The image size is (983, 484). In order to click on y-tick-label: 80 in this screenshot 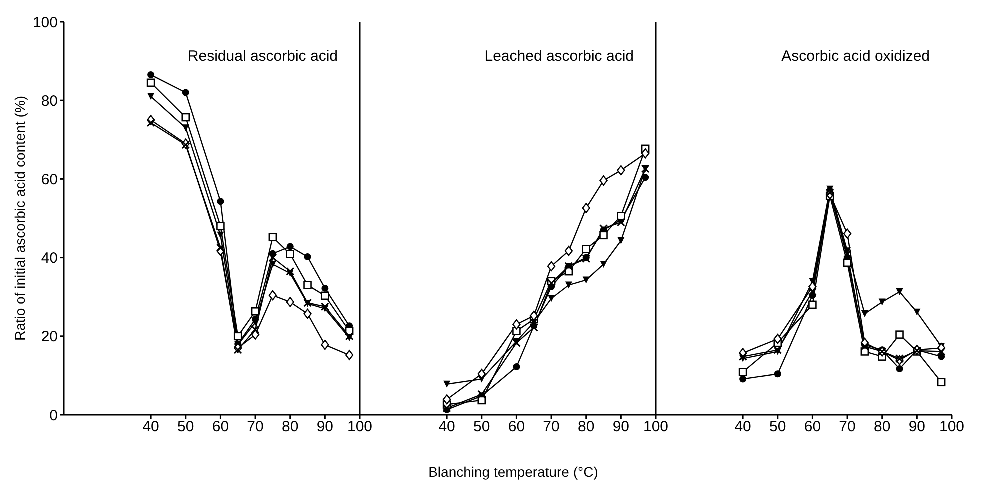, I will do `click(49, 101)`.